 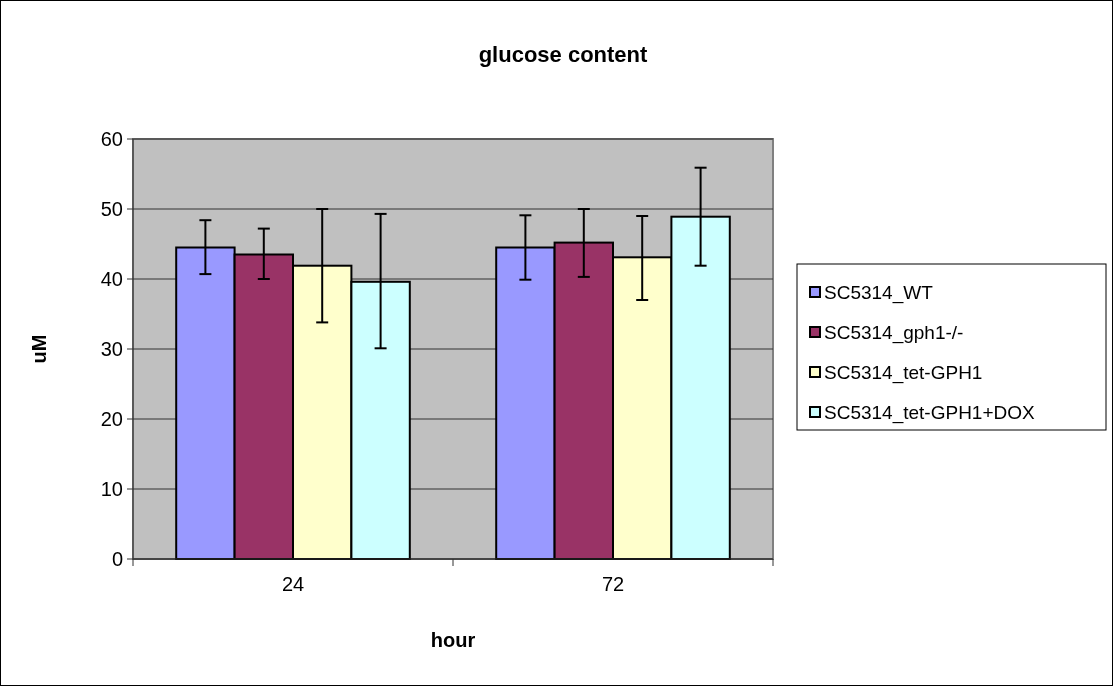 What do you see at coordinates (117, 559) in the screenshot?
I see `y-tick-label: 0` at bounding box center [117, 559].